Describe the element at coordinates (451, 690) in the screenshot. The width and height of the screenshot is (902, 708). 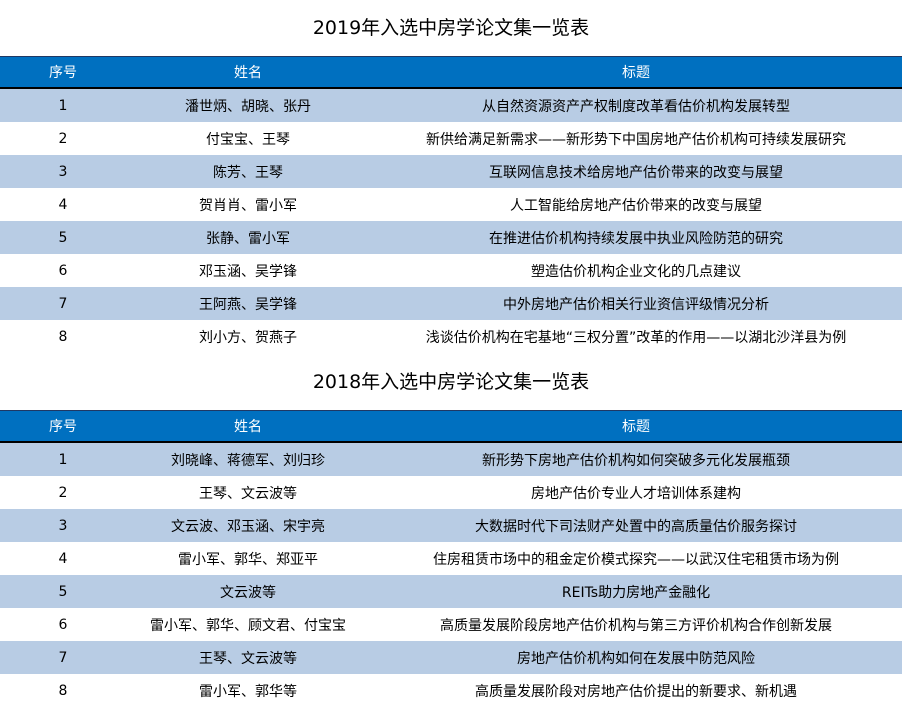
I see `table-row: 8 雷小军、郭华等 高质量发展阶段对房地产估价提出的新要求、新机遇` at that location.